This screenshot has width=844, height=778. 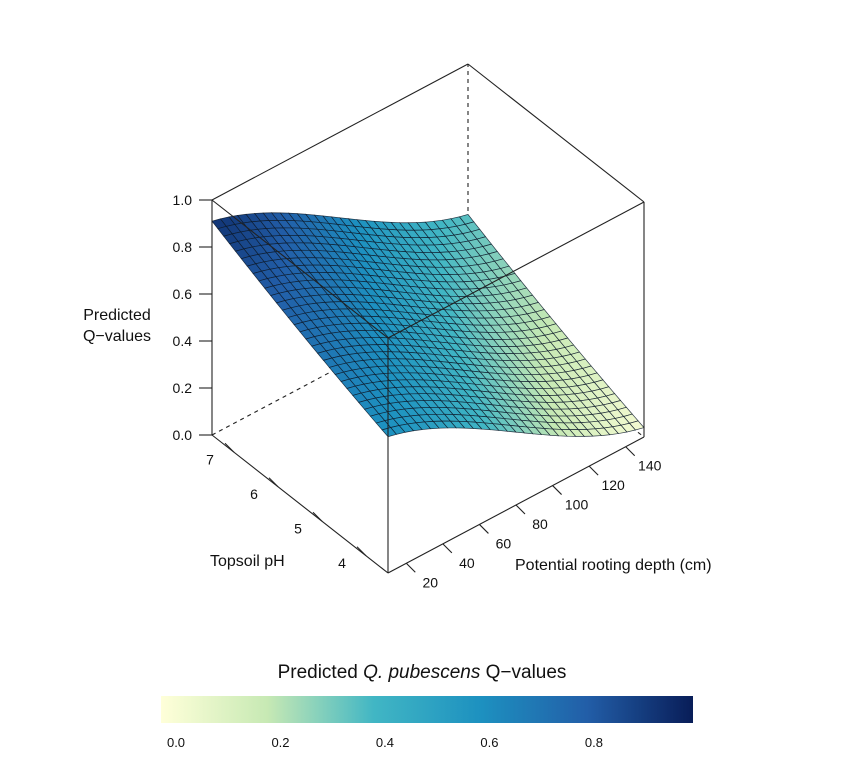 What do you see at coordinates (254, 494) in the screenshot?
I see `ph-tick-label: 6` at bounding box center [254, 494].